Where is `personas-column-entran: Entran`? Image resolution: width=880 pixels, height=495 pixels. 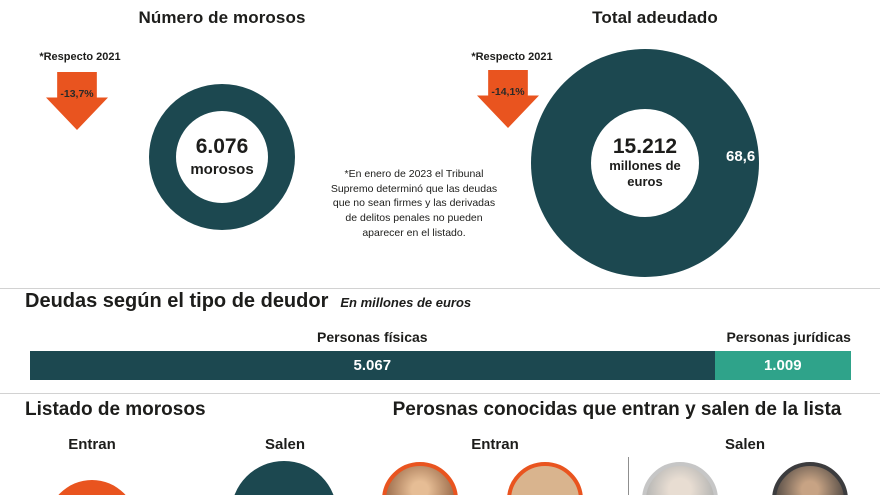
personas-column-entran: Entran is located at coordinates (495, 444).